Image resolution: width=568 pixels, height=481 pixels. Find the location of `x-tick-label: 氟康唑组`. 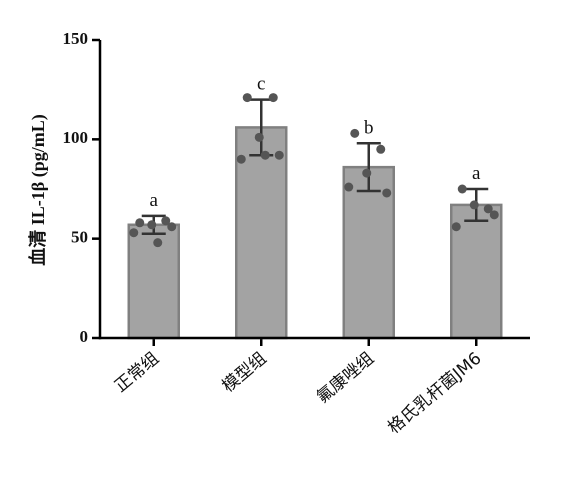

x-tick-label: 氟康唑组 is located at coordinates (345, 378).